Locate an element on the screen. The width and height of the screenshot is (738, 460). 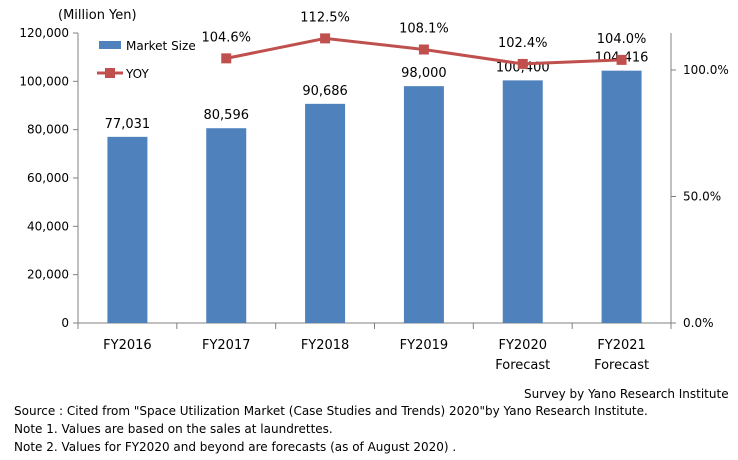
left-tick-label: 40,000 is located at coordinates (48, 226).